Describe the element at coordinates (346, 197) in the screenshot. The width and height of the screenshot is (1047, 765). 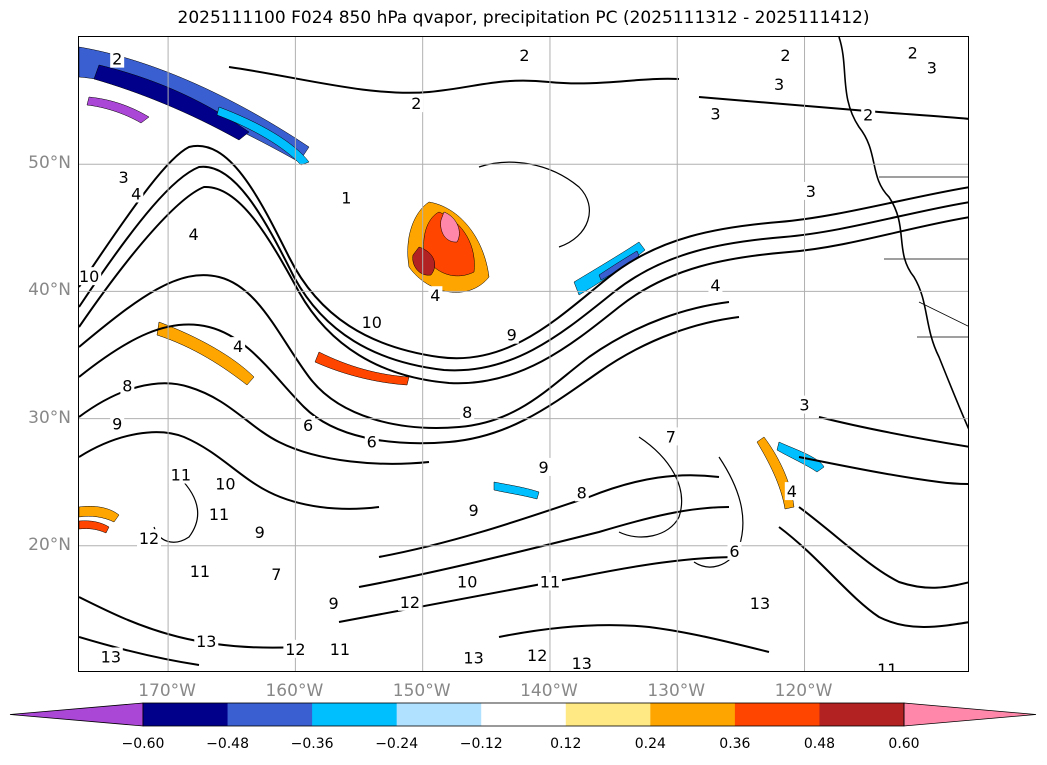
I see `contour-label: 1` at that location.